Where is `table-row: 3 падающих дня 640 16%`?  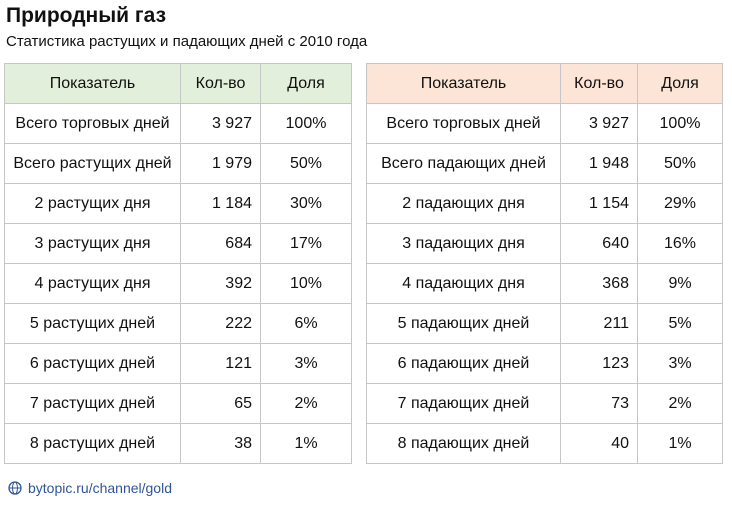 table-row: 3 падающих дня 640 16% is located at coordinates (544, 243).